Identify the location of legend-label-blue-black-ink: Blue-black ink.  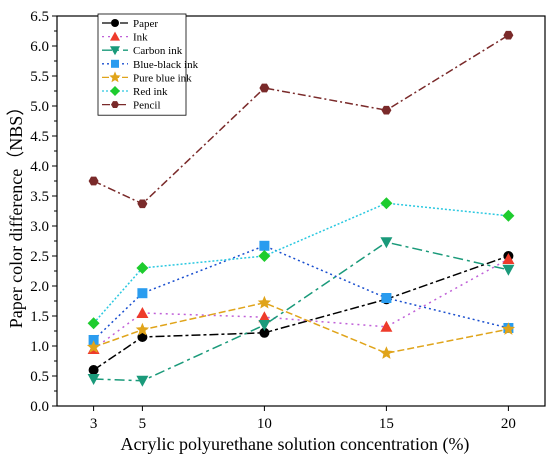
(166, 65).